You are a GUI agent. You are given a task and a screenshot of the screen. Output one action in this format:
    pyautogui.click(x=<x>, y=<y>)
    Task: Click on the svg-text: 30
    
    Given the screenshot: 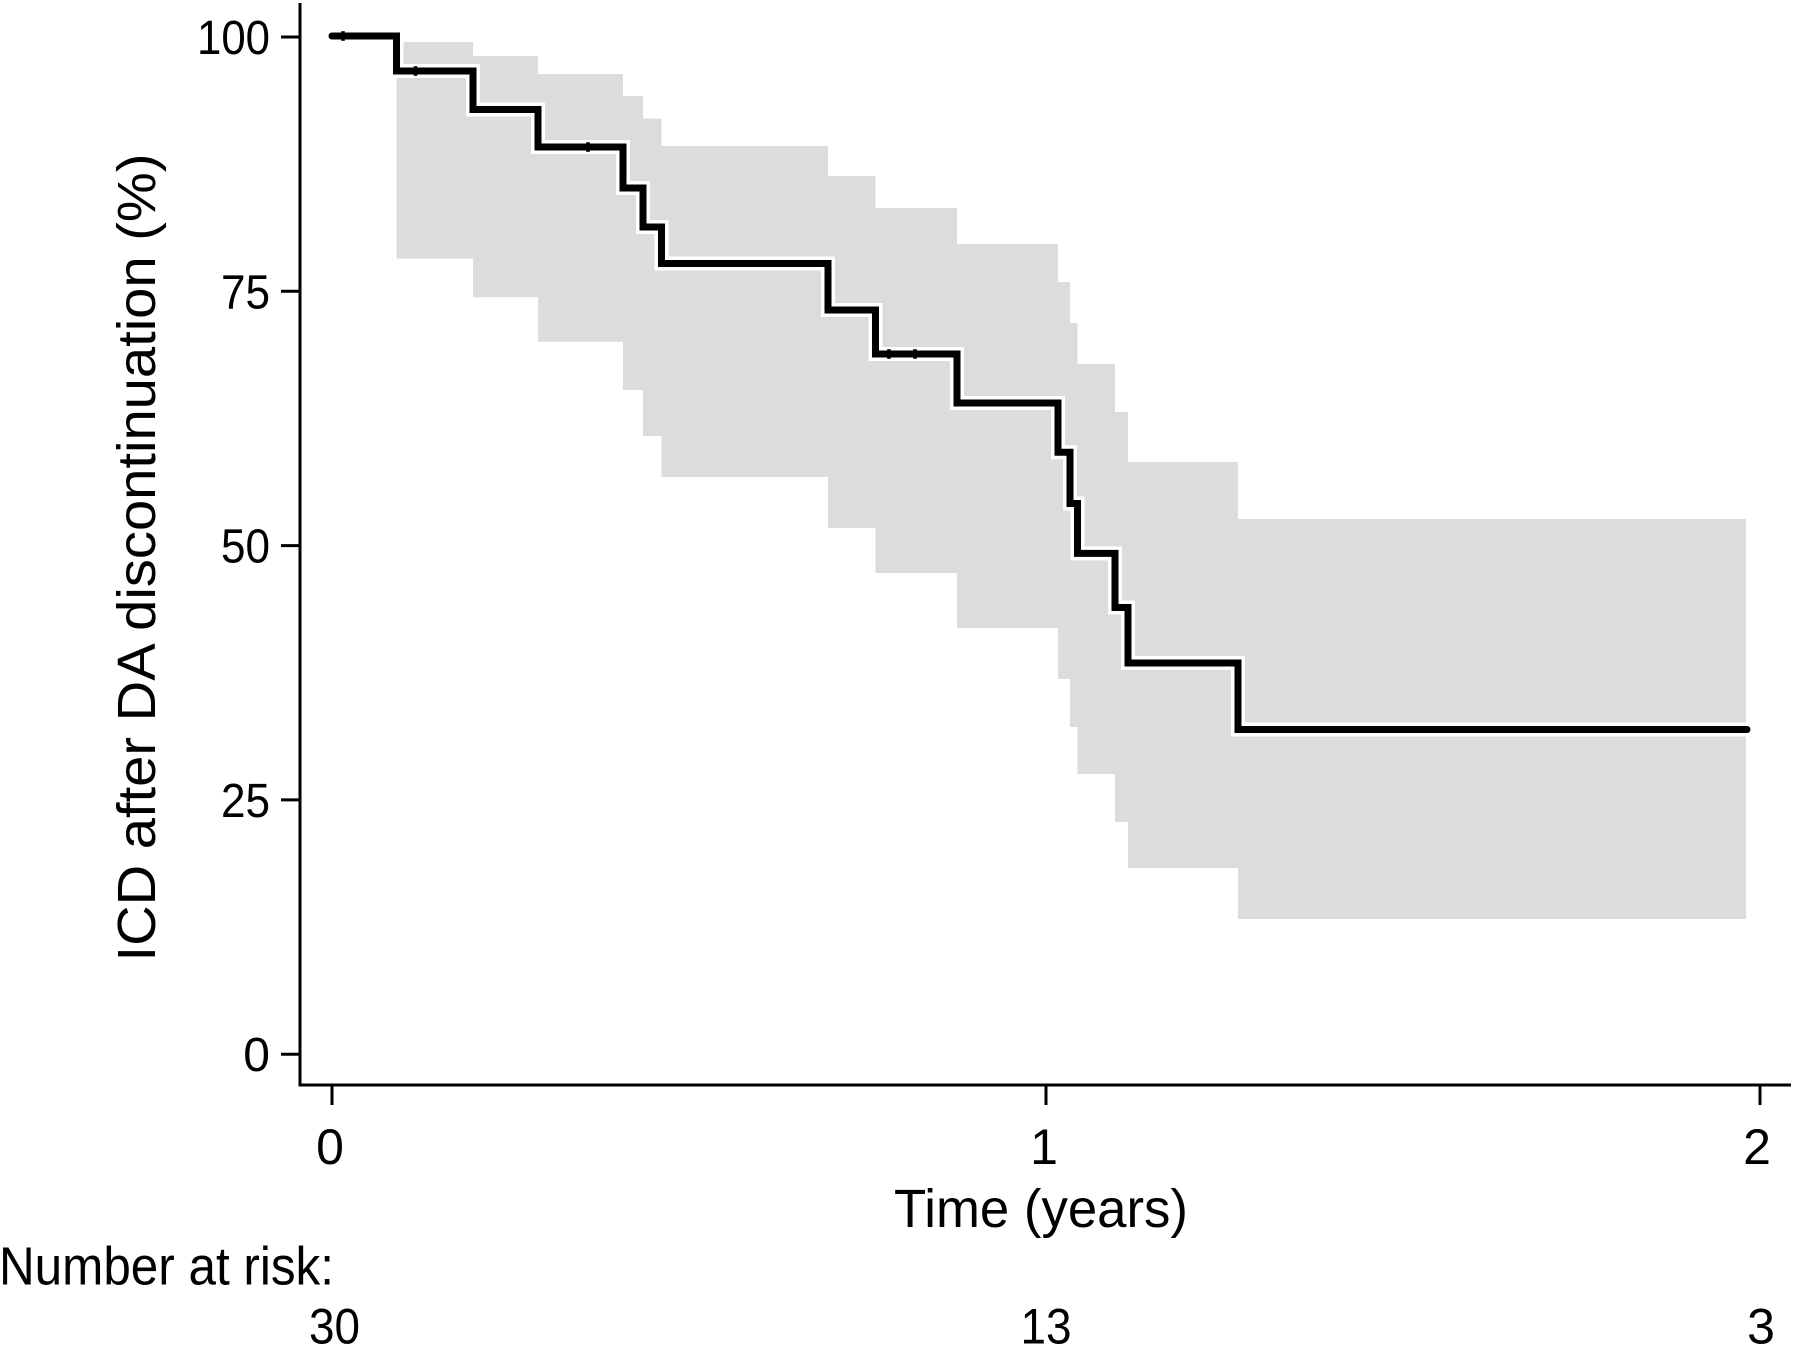 What is the action you would take?
    pyautogui.click(x=334, y=1322)
    